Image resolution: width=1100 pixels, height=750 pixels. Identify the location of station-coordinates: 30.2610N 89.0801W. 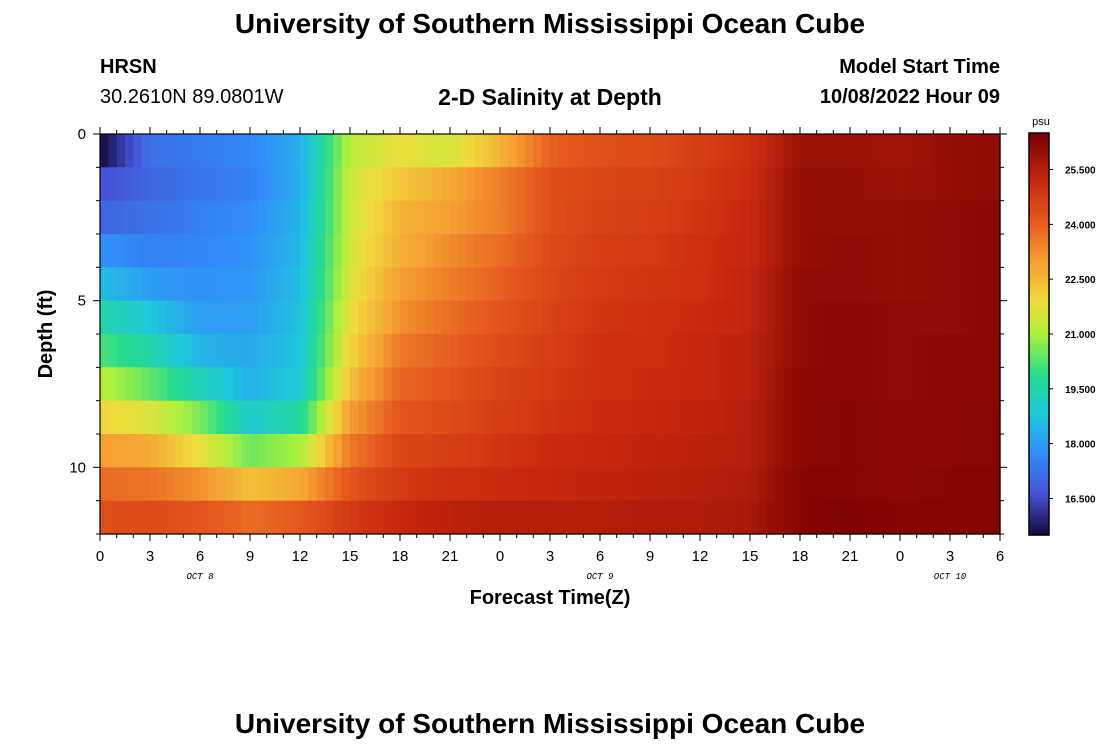
(192, 97).